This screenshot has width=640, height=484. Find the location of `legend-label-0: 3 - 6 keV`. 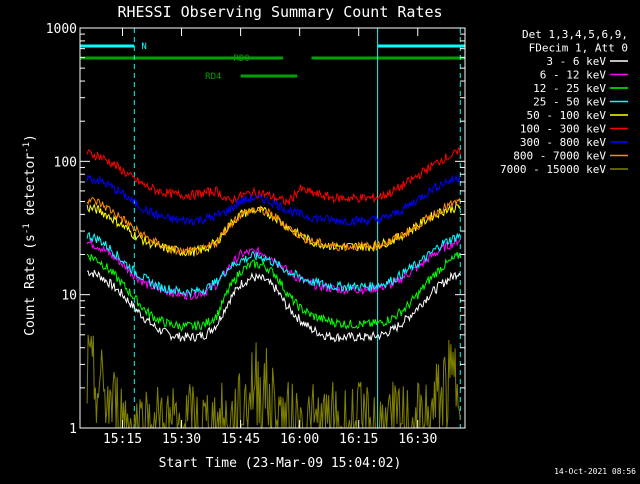

legend-label-0: 3 - 6 keV is located at coordinates (576, 61).